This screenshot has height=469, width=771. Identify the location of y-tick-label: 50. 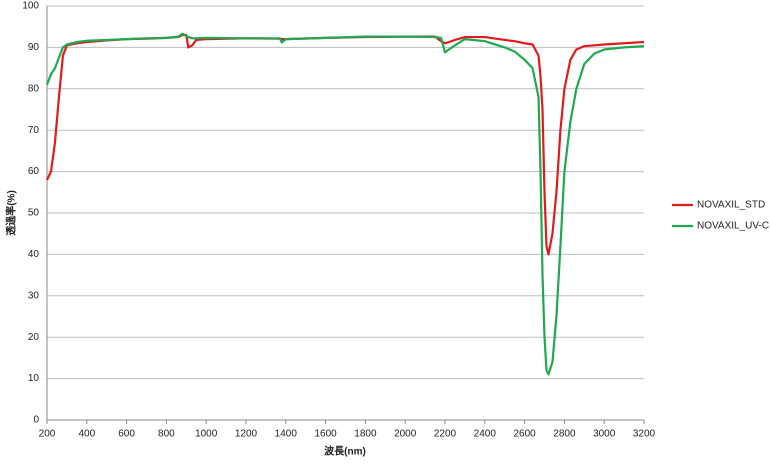
(34, 213).